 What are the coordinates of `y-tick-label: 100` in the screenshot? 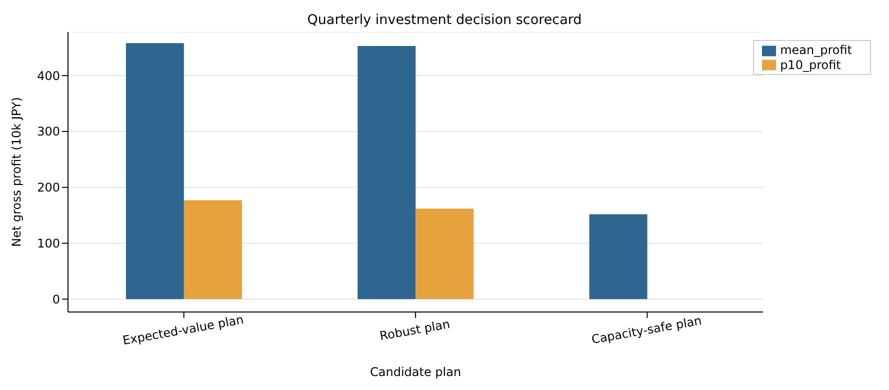 It's located at (48, 243).